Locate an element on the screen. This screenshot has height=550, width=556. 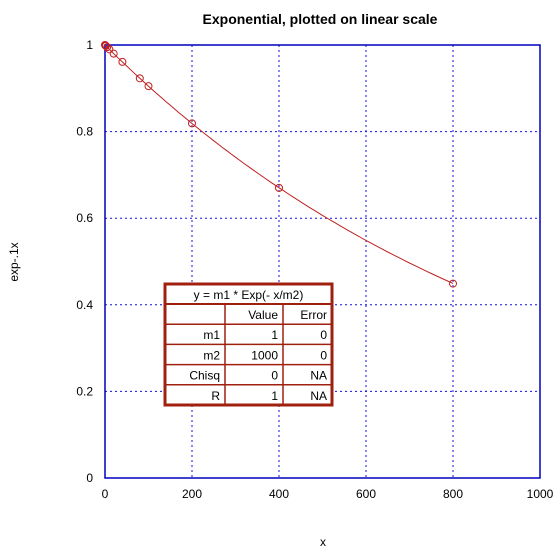
x-tick-label: 600 is located at coordinates (366, 494).